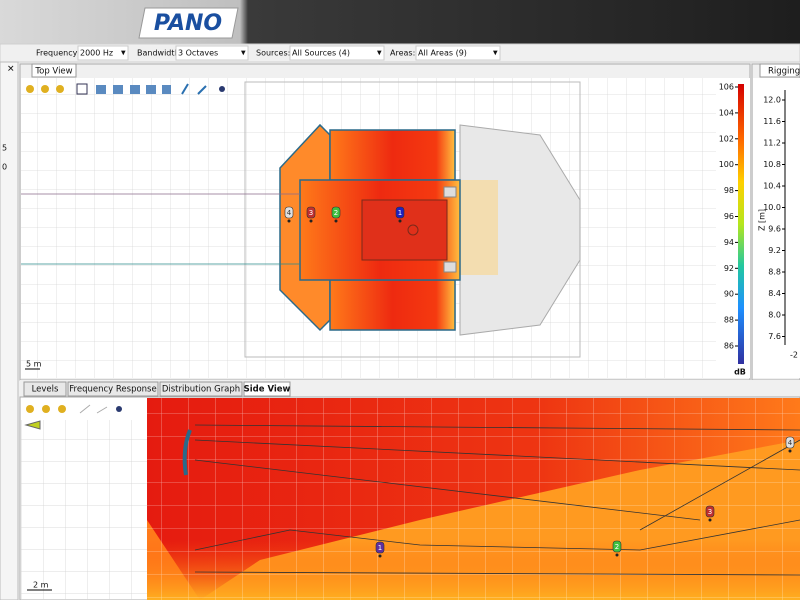  I want to click on side-toolbar-icons, so click(73, 417).